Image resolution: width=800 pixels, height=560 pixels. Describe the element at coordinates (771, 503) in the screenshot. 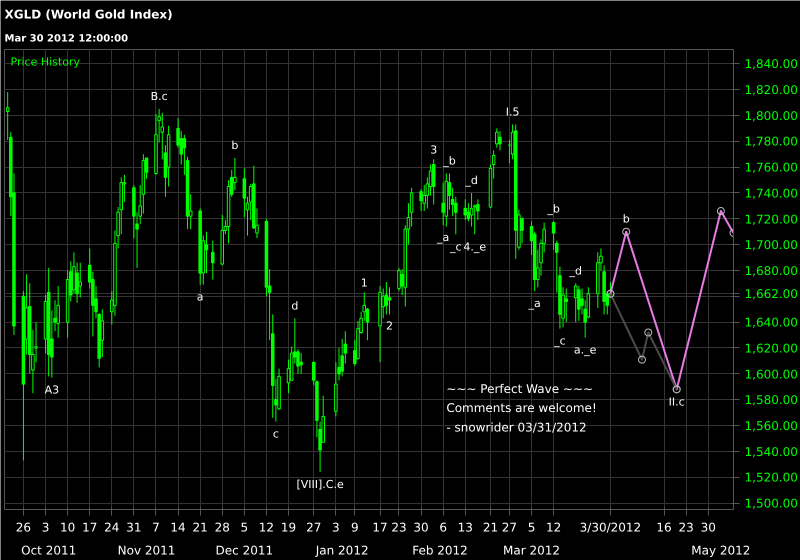

I see `y-tick-label: 1,500.00` at that location.